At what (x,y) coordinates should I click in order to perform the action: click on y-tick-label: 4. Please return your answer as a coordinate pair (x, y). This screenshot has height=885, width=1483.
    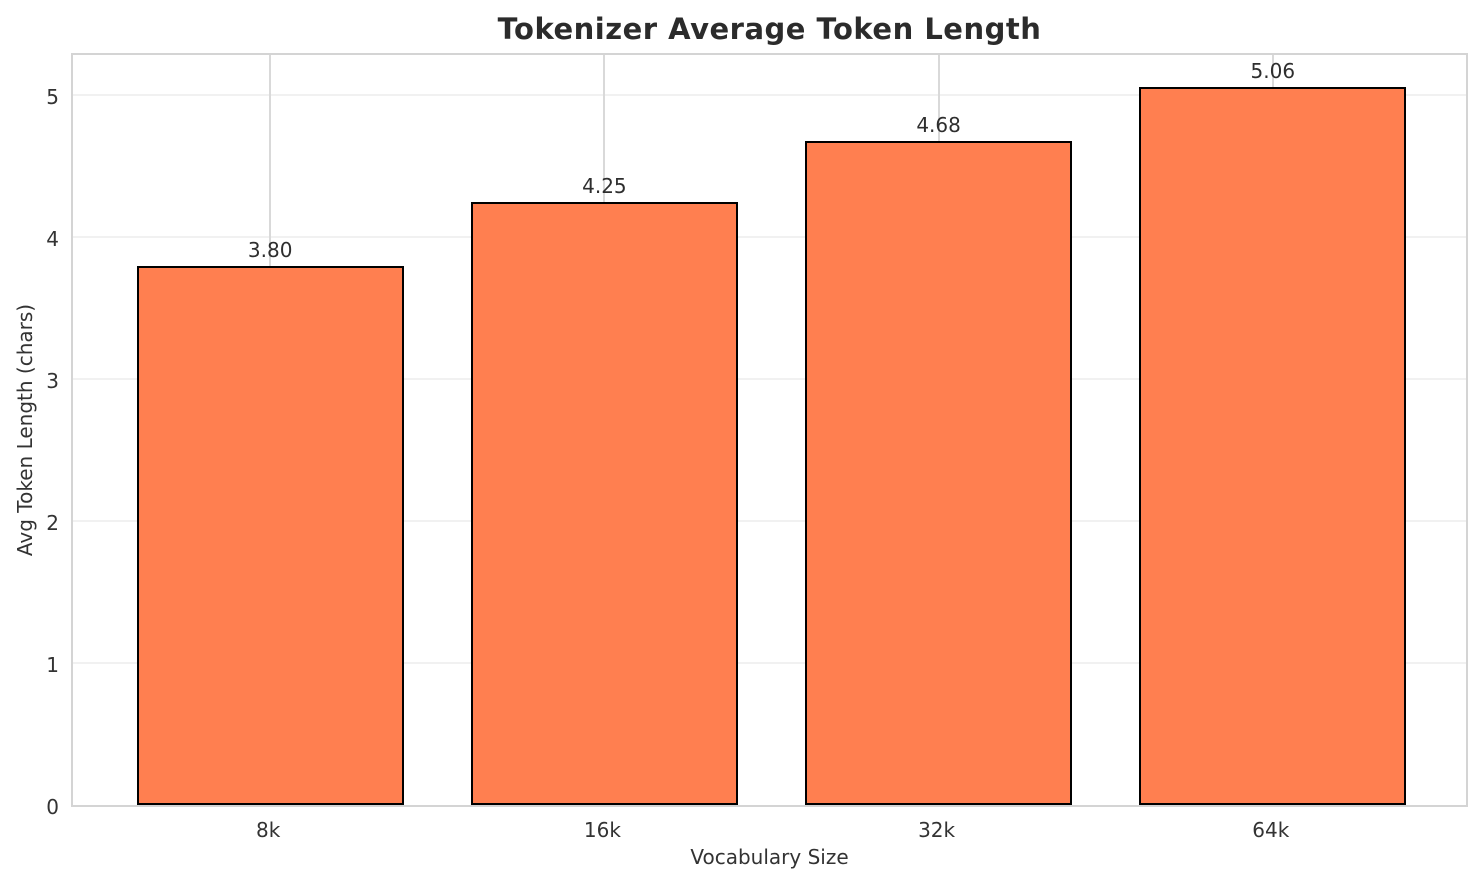
    Looking at the image, I should click on (52, 239).